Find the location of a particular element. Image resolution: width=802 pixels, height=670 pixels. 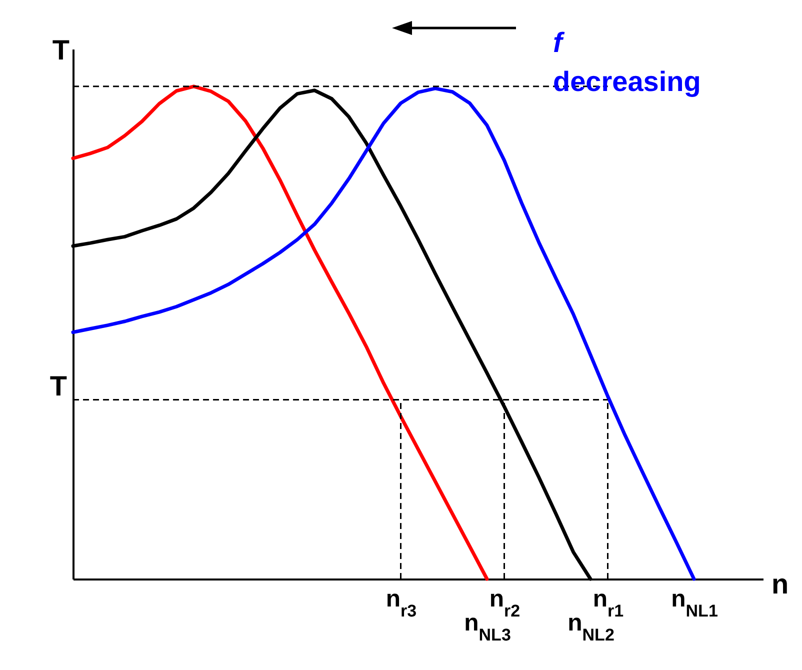

text: f is located at coordinates (559, 42).